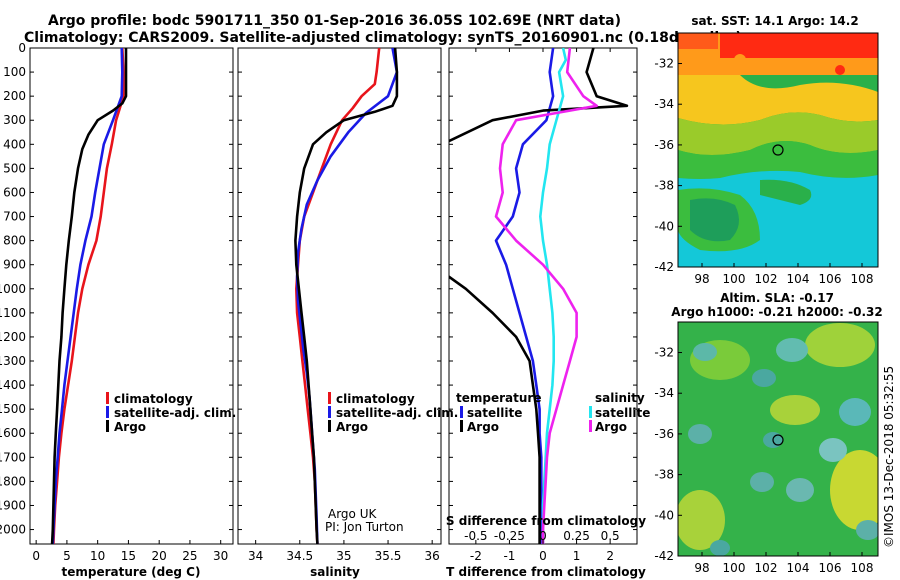  What do you see at coordinates (13, 409) in the screenshot?
I see `depth-tick-label: 1500` at bounding box center [13, 409].